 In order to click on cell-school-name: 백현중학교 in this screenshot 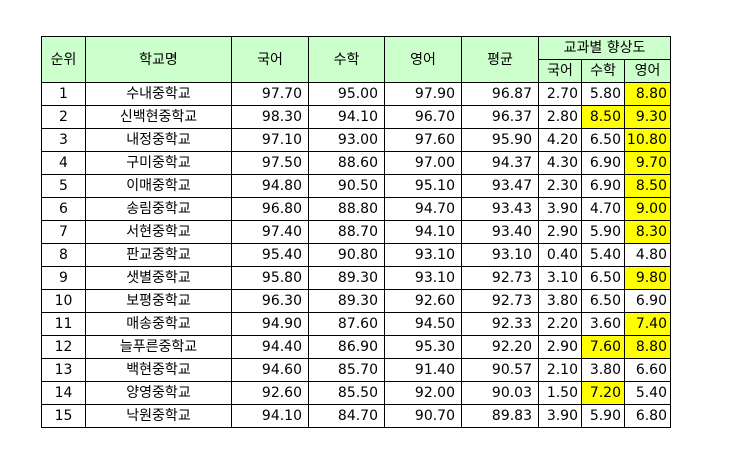, I will do `click(158, 370)`.